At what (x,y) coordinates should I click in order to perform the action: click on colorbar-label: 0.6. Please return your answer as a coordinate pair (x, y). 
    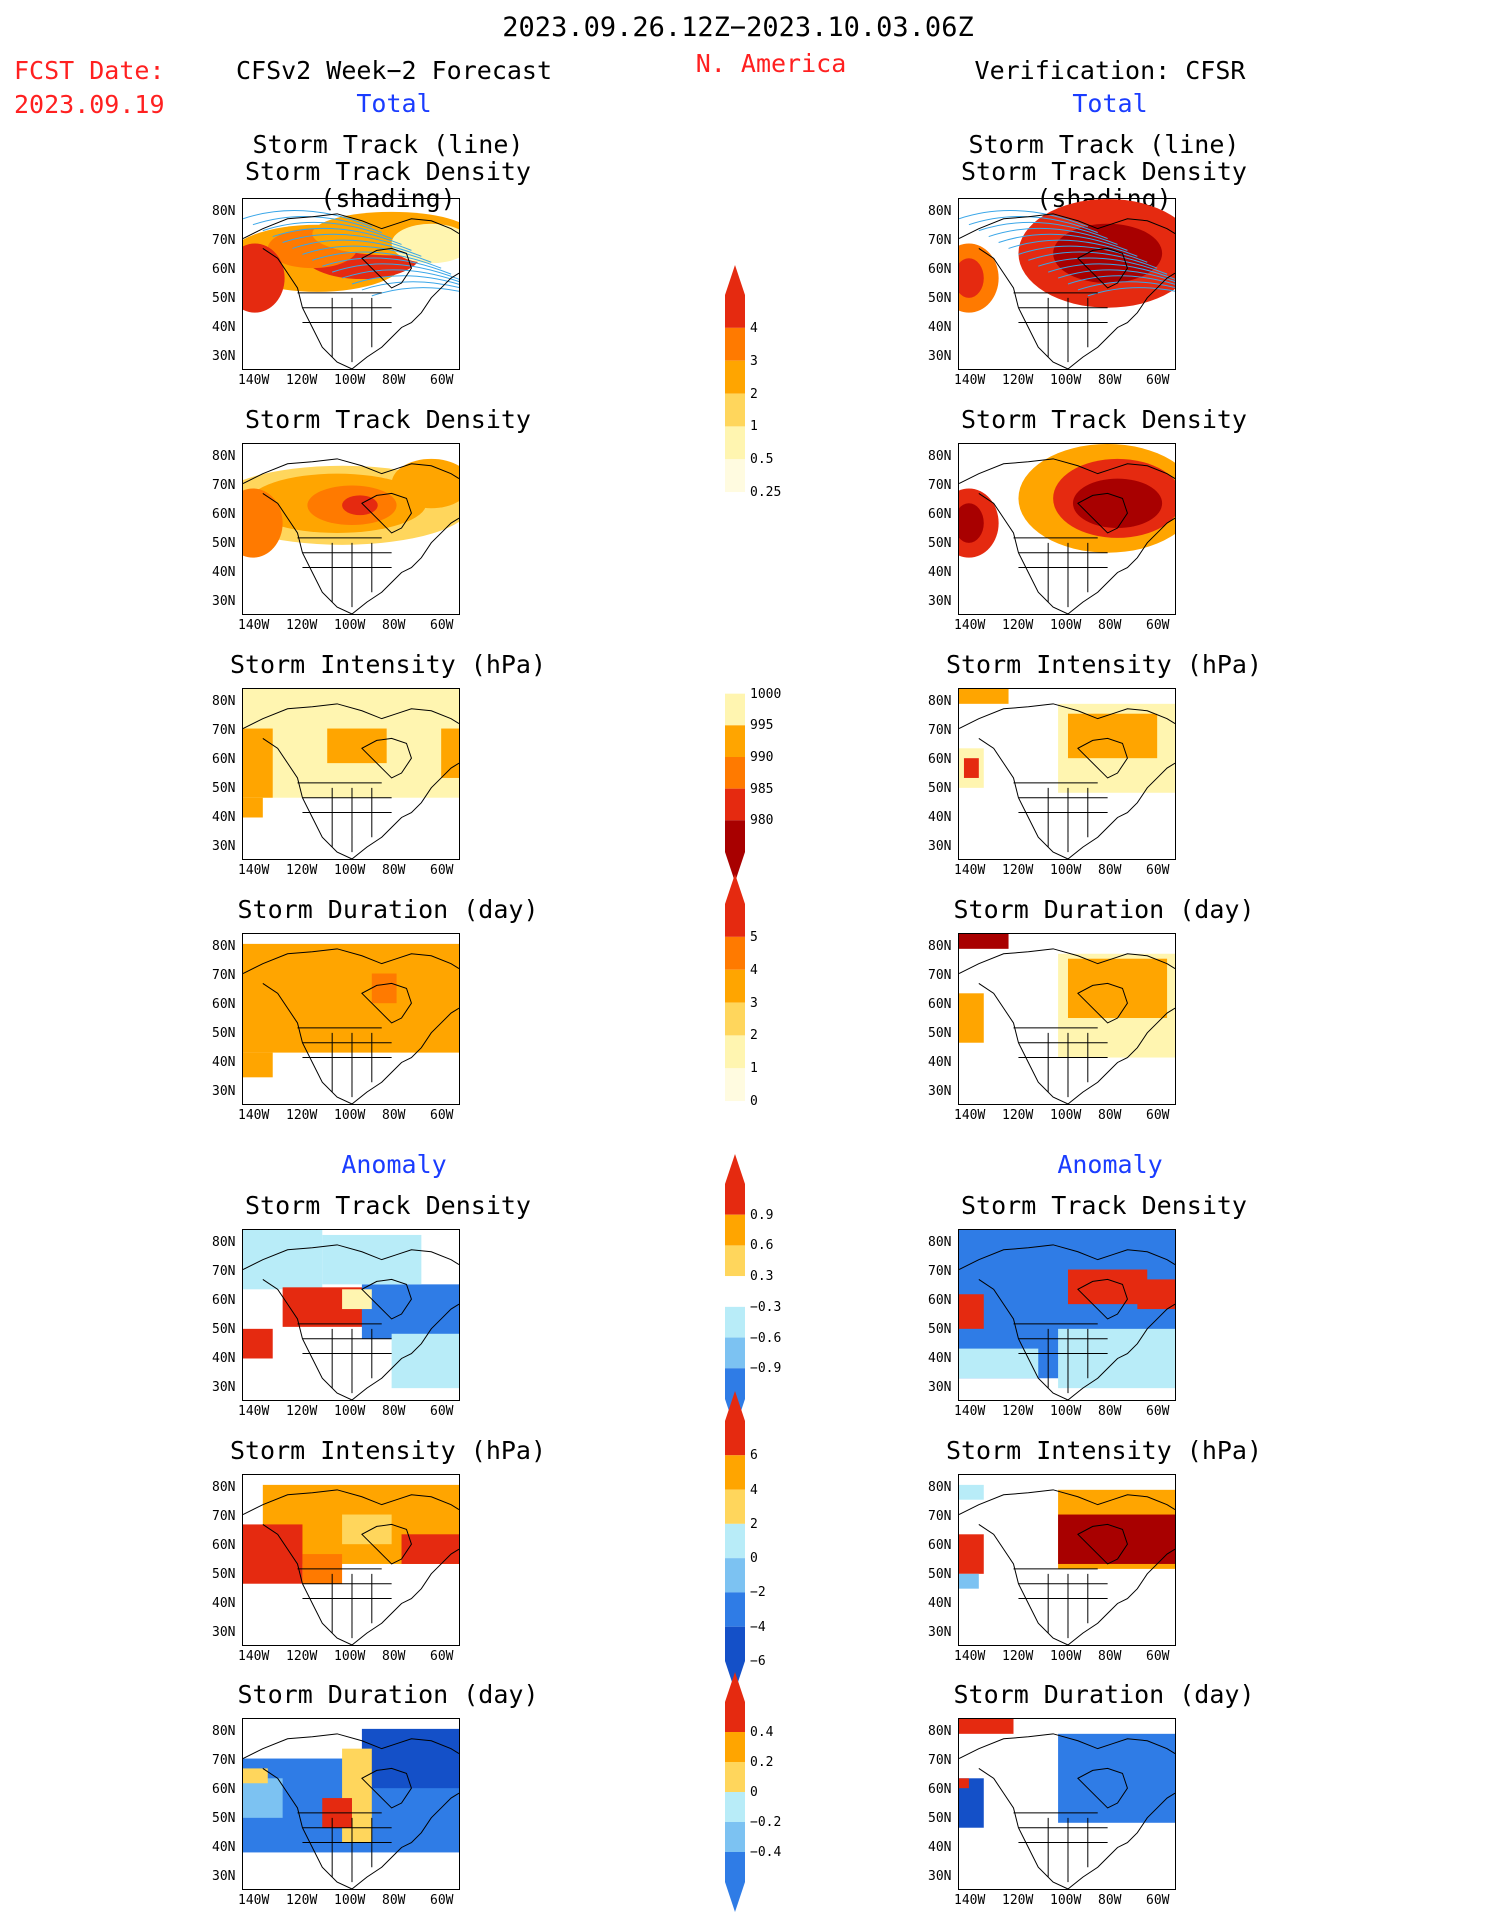
    Looking at the image, I should click on (762, 1246).